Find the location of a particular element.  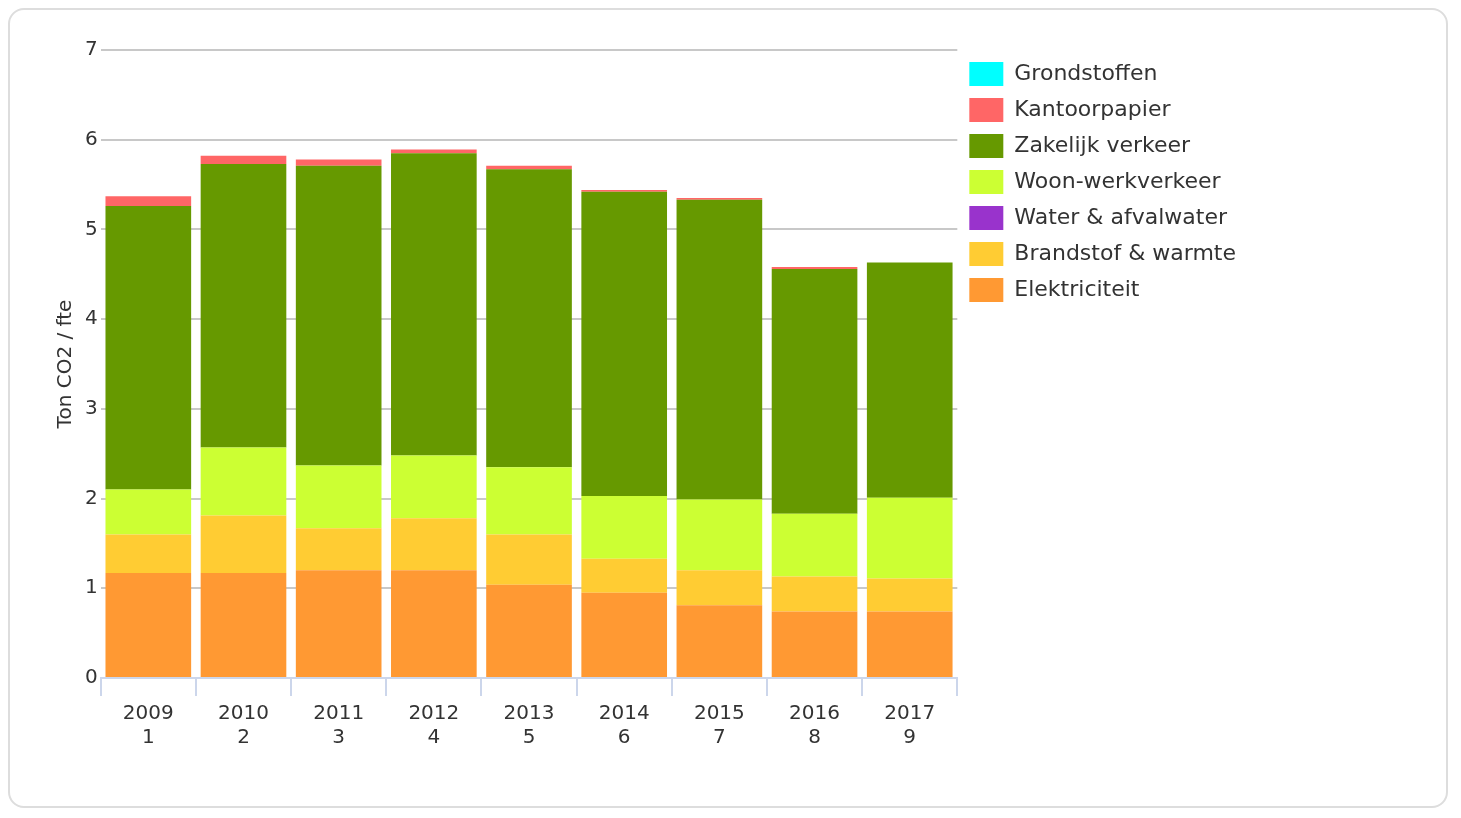

y-tick-label: 0 is located at coordinates (91, 676).